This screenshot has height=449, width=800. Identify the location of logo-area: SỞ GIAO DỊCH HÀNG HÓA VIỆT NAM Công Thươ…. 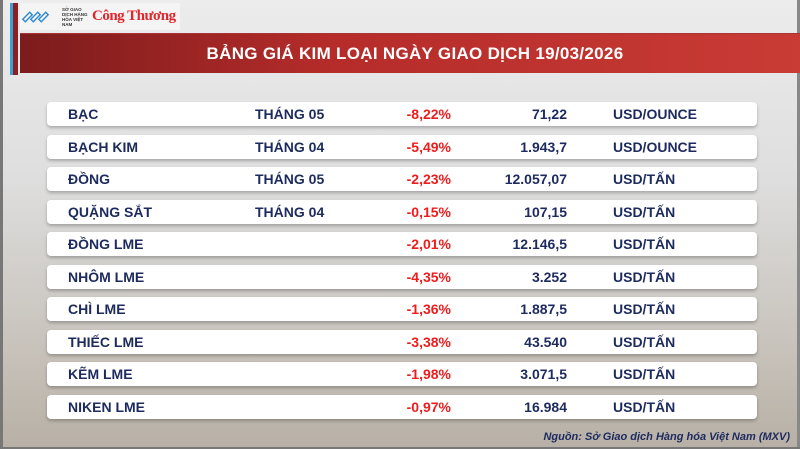
(100, 16).